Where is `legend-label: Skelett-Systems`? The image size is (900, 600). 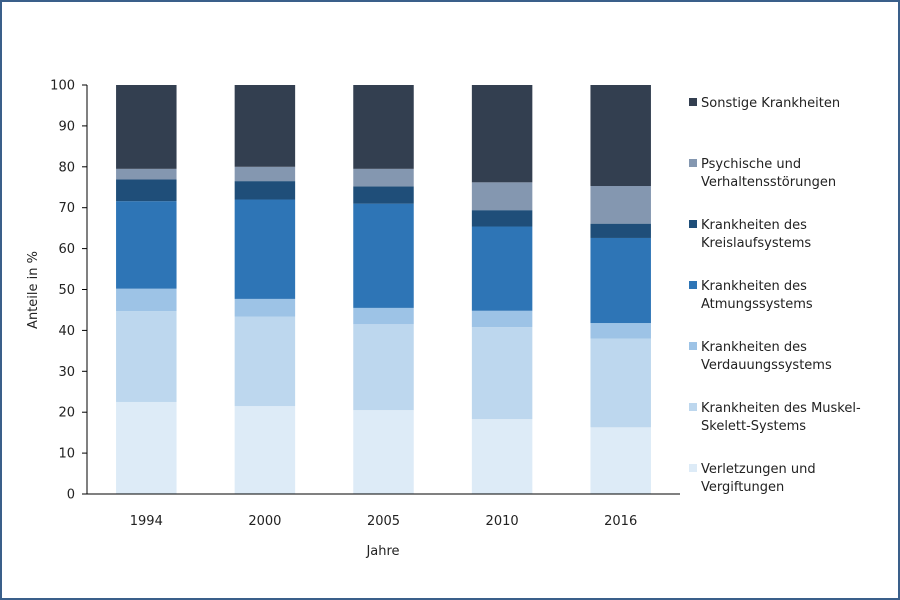
legend-label: Skelett-Systems is located at coordinates (753, 426).